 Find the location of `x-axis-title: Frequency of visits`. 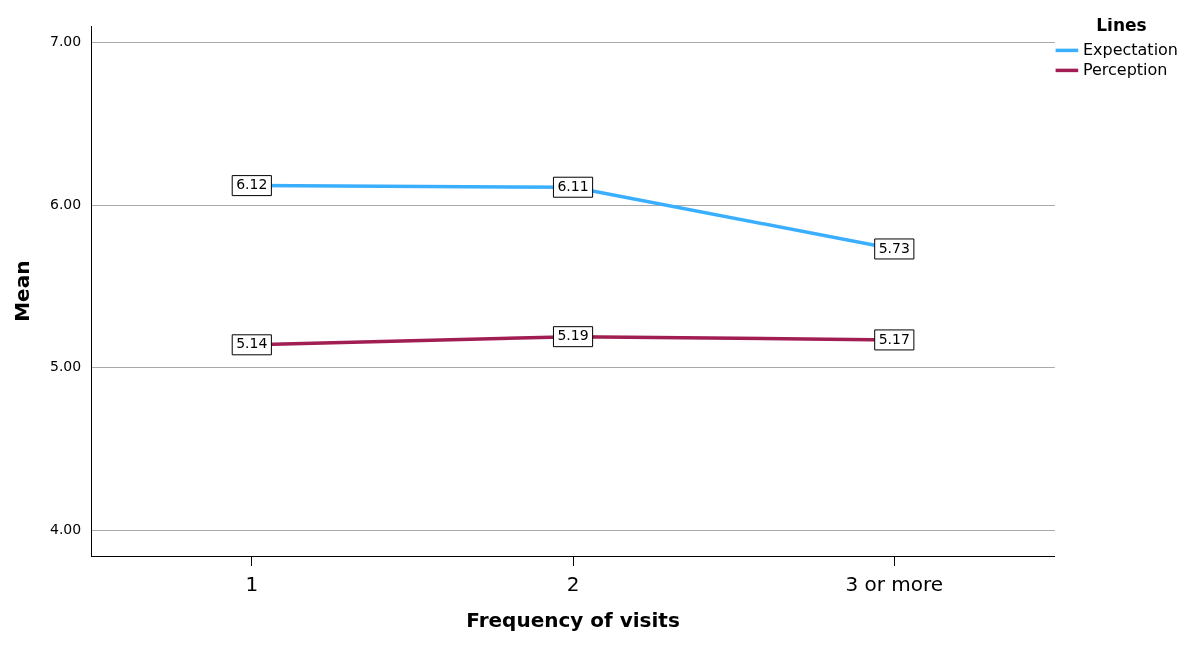

x-axis-title: Frequency of visits is located at coordinates (573, 620).